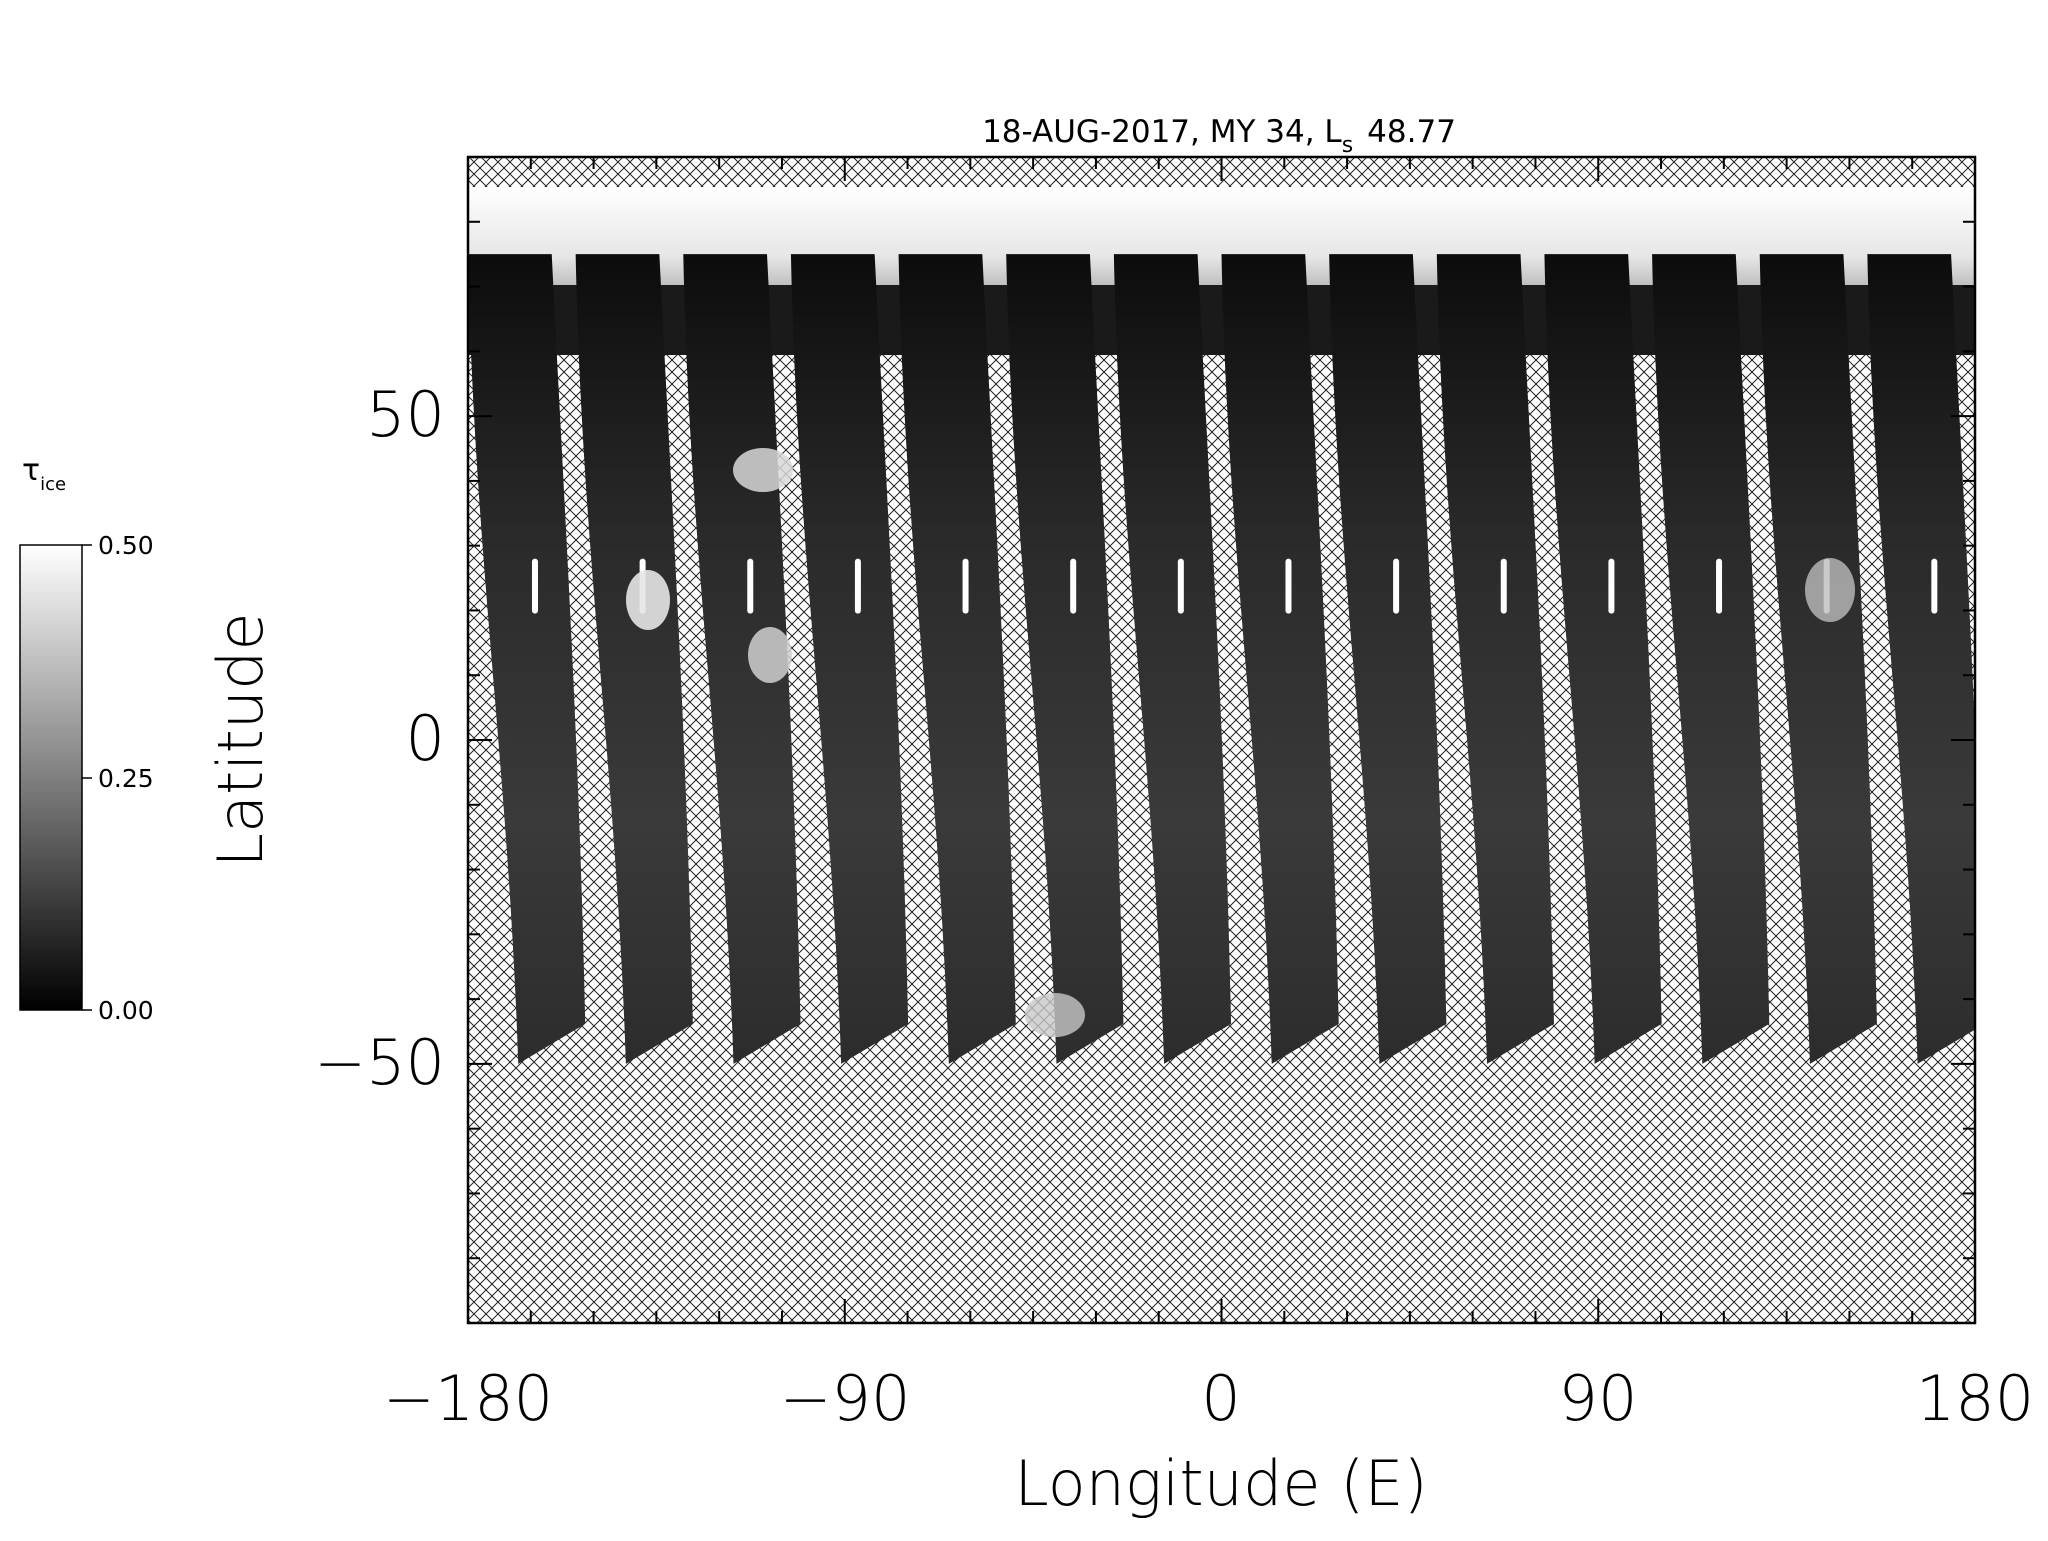 Image resolution: width=2048 pixels, height=1541 pixels. I want to click on x-tick-labels: −180 −90 0 90 180, so click(1208, 1398).